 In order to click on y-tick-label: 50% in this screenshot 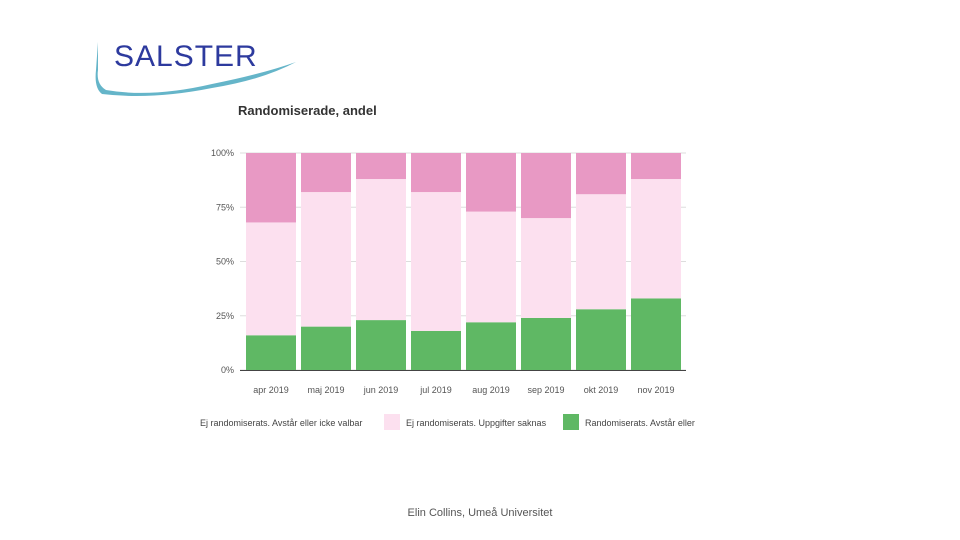, I will do `click(225, 262)`.